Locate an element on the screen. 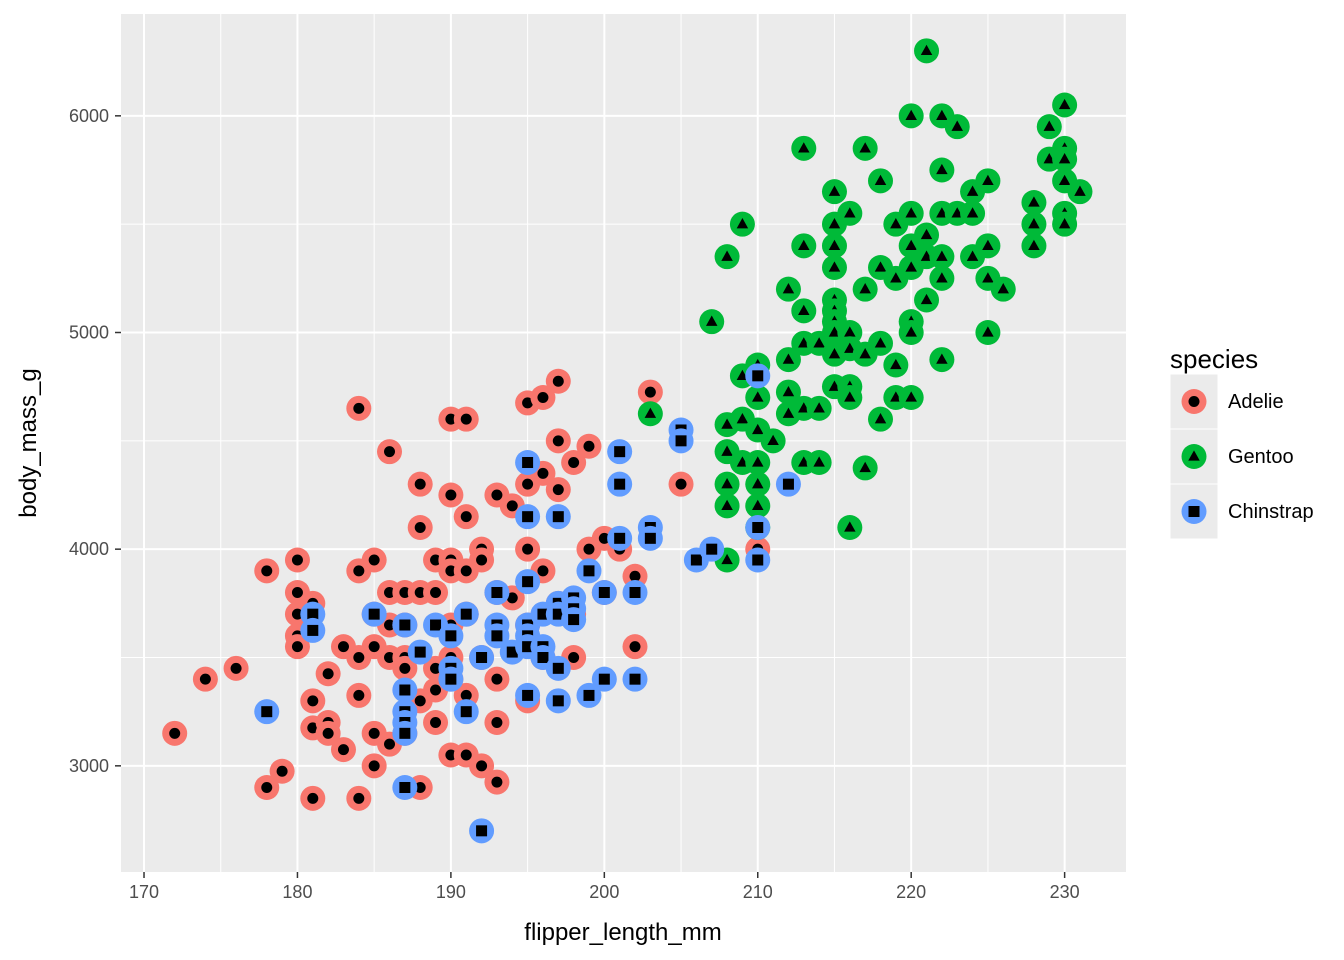 This screenshot has width=1344, height=960. legend-item-gentoo: Gentoo is located at coordinates (1231, 456).